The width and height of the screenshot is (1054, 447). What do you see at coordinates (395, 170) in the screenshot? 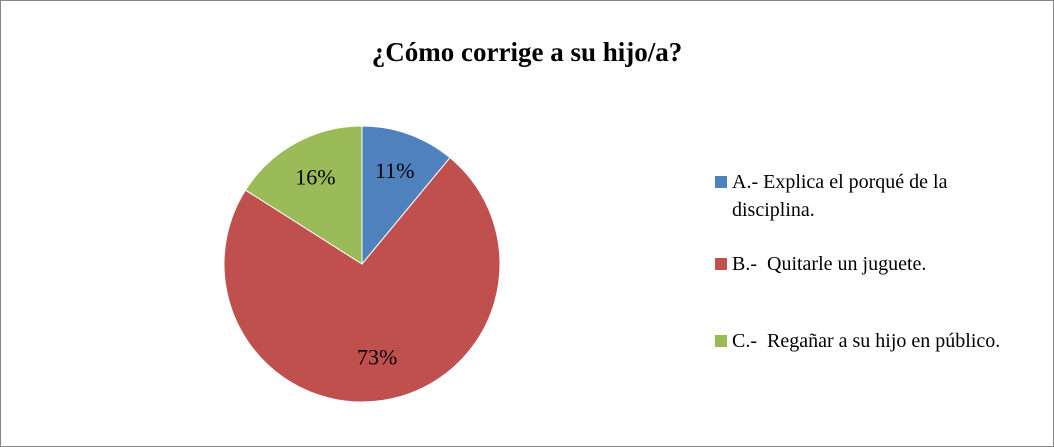
I see `data-label: 11%` at bounding box center [395, 170].